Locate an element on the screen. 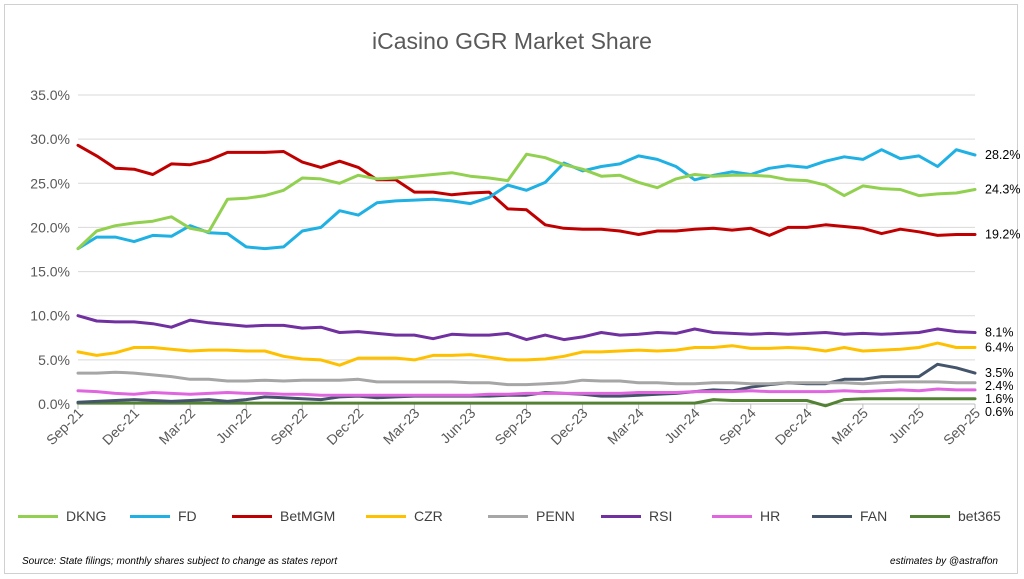  series-line-penn is located at coordinates (526, 378).